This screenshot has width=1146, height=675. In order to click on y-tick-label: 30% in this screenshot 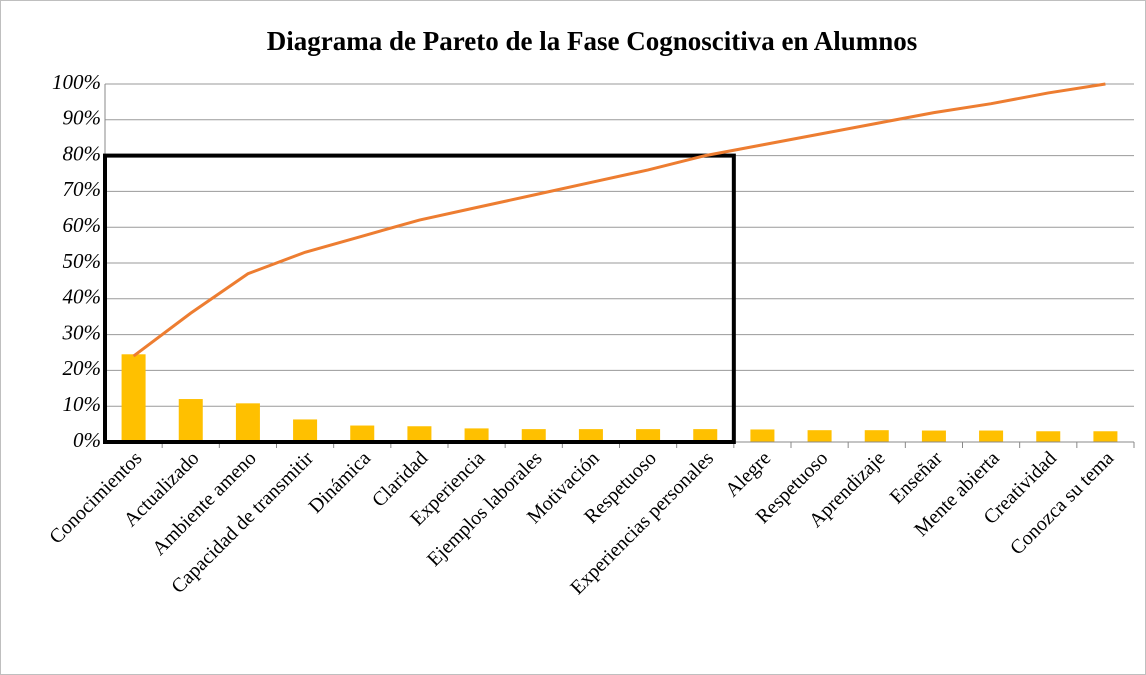, I will do `click(82, 332)`.